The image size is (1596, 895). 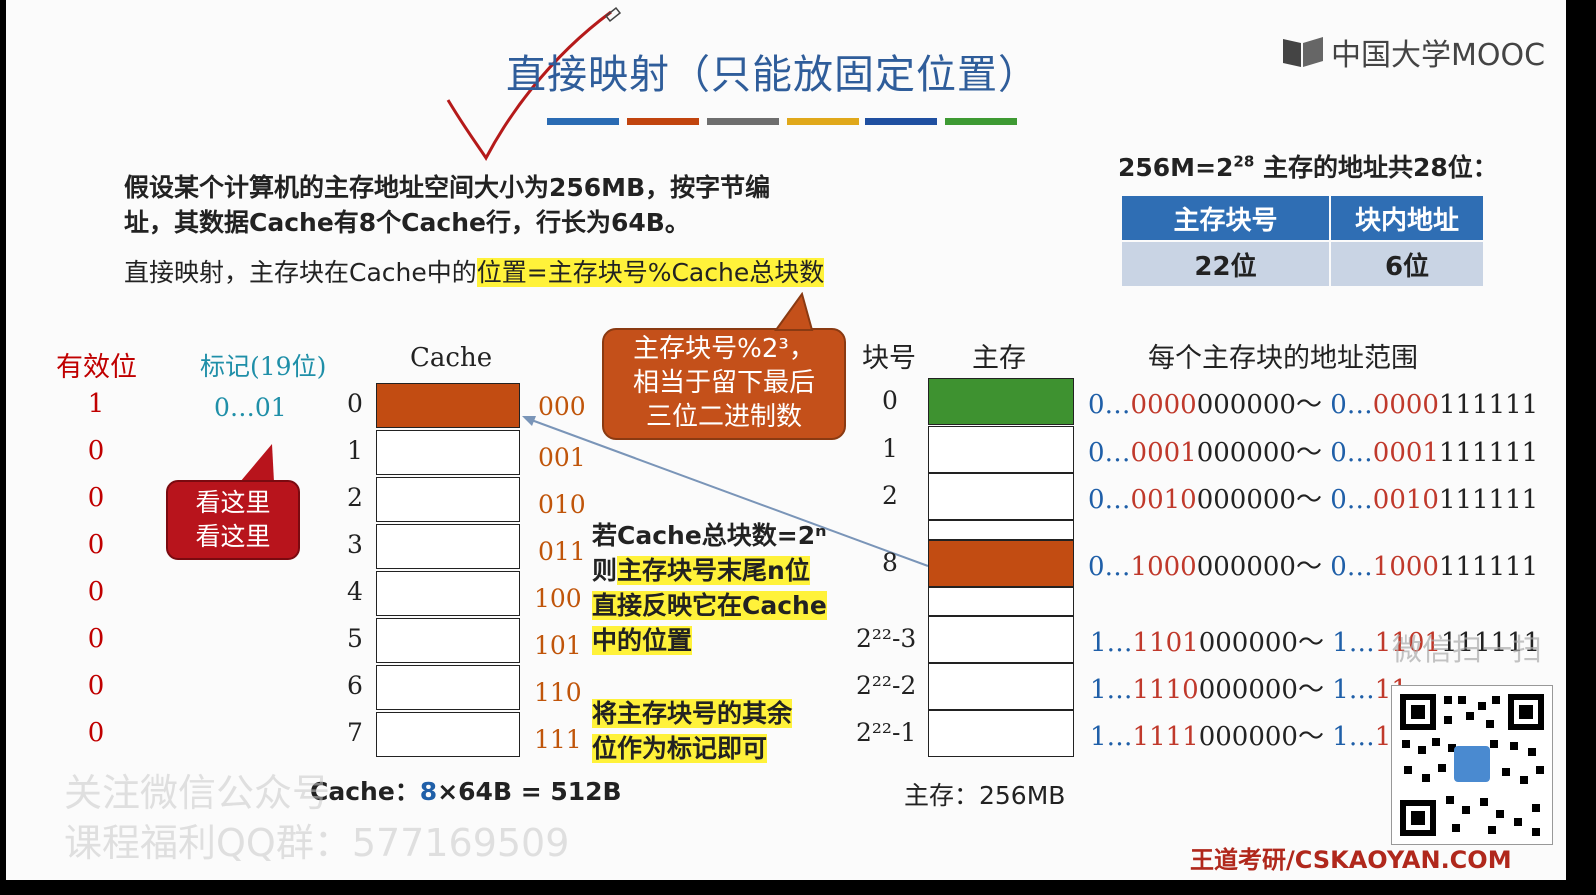 What do you see at coordinates (1225, 218) in the screenshot?
I see `header-block-number: 主存块号` at bounding box center [1225, 218].